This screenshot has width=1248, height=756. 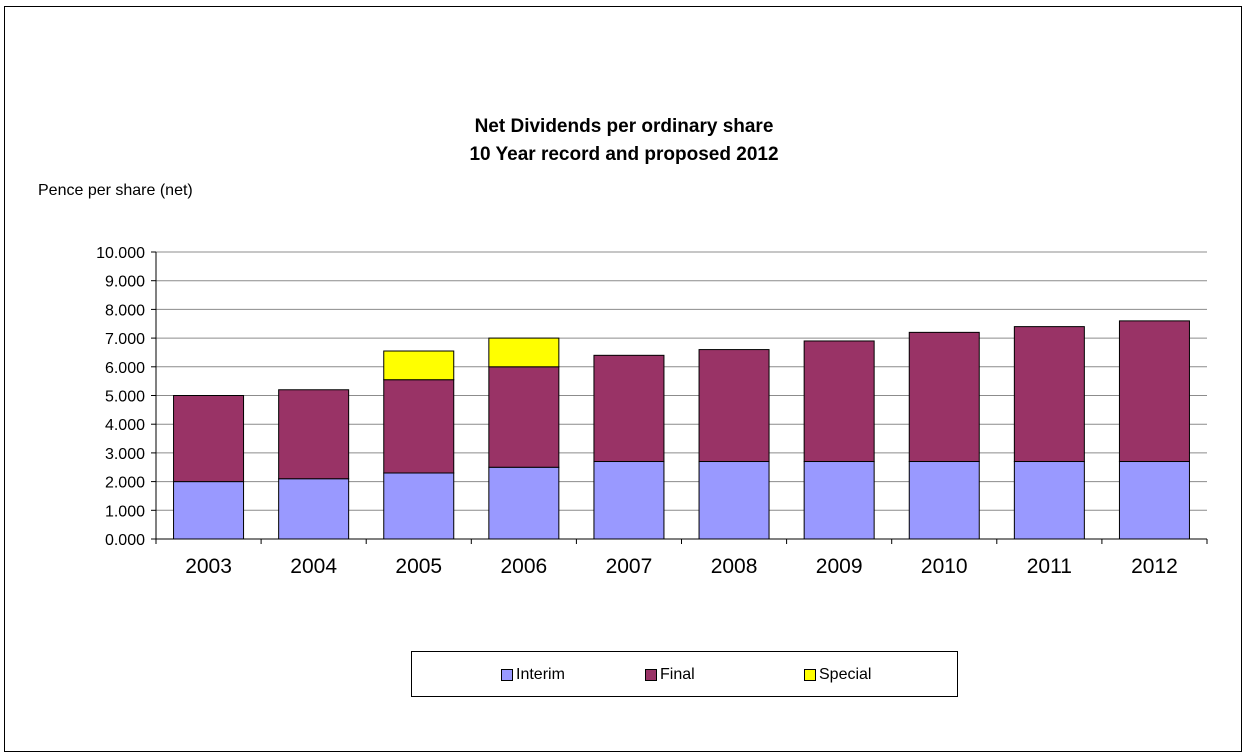 I want to click on y-tick-label: 8.000, so click(x=125, y=310).